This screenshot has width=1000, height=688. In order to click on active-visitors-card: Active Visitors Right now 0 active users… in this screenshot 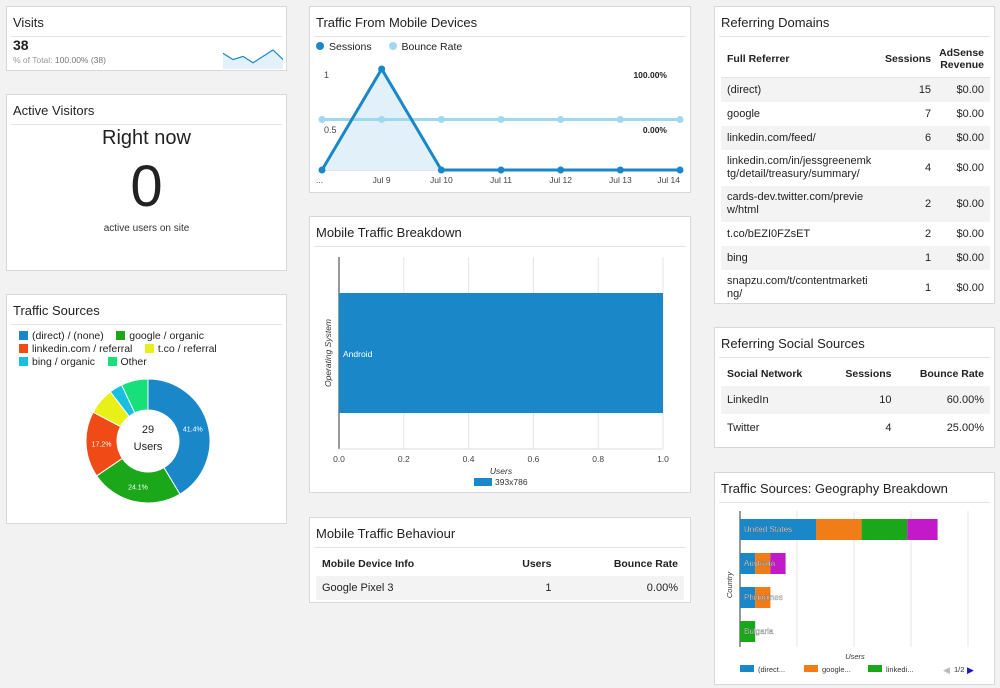, I will do `click(146, 182)`.